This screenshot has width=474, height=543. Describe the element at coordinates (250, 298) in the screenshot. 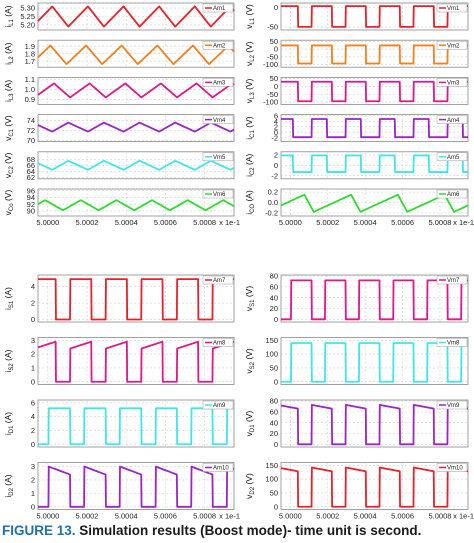

I see `y-axis-label: vS1 (V)` at that location.